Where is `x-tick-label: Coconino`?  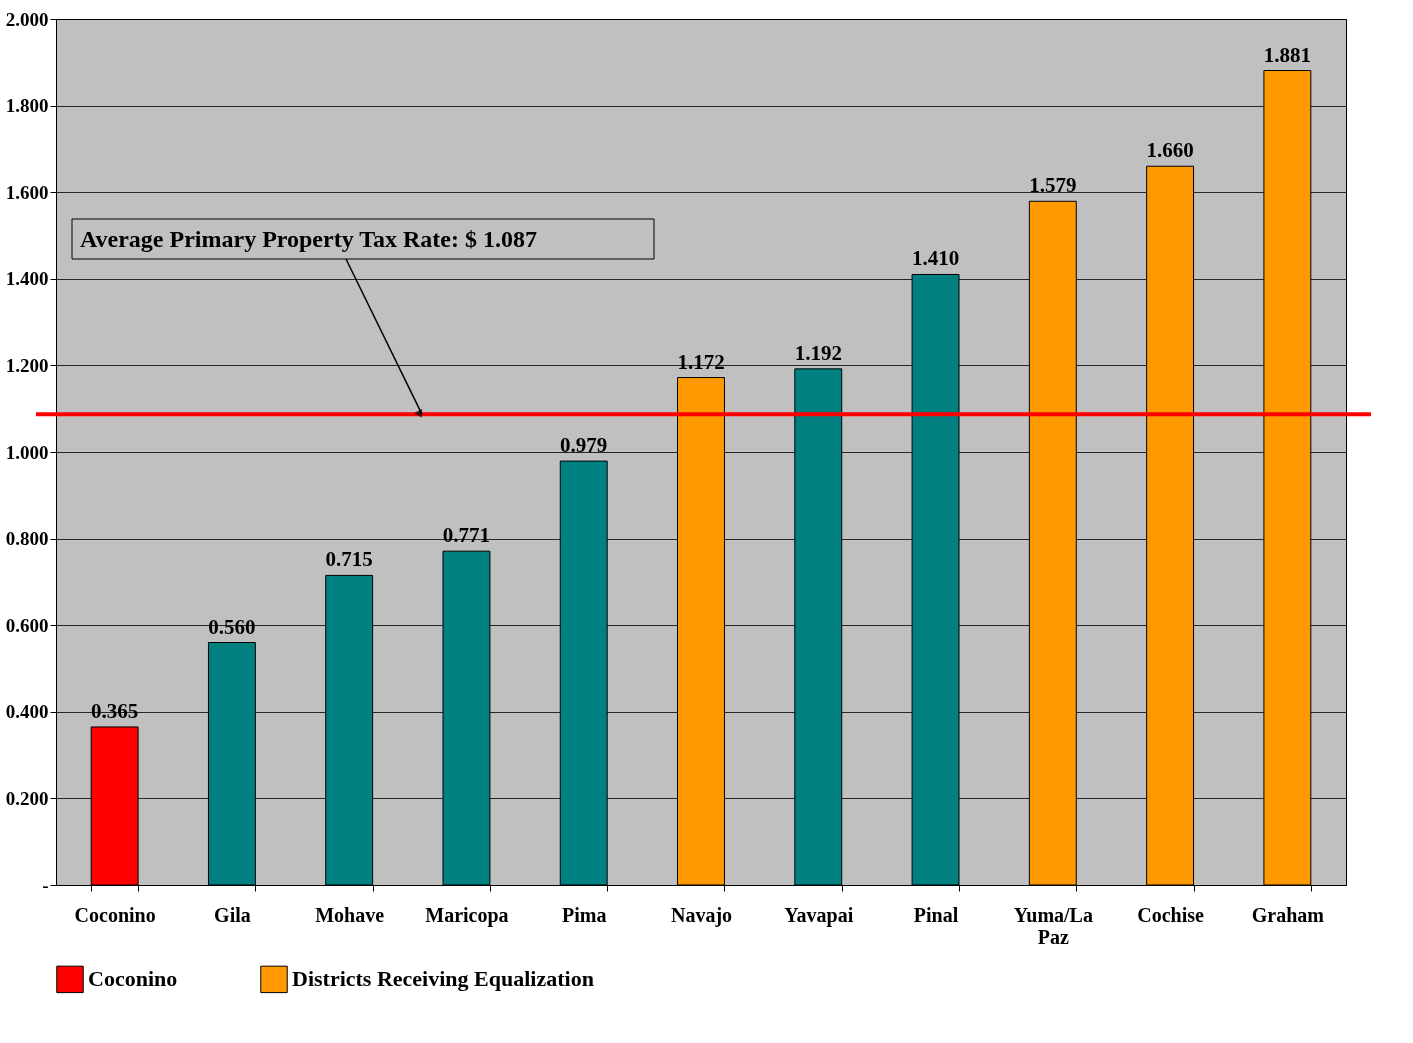 x-tick-label: Coconino is located at coordinates (115, 914).